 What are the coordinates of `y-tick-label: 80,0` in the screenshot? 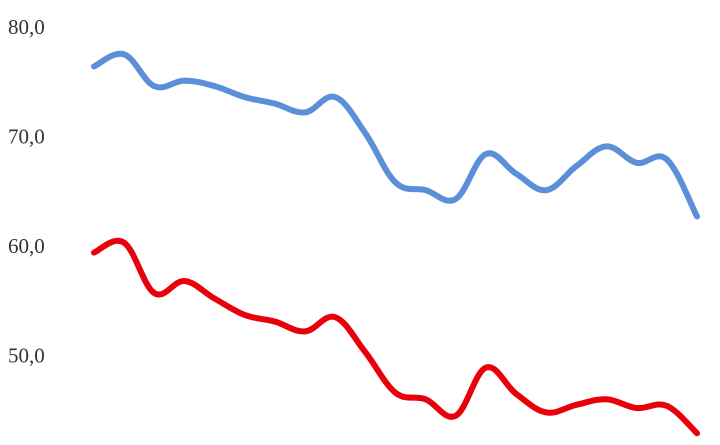 It's located at (26, 27).